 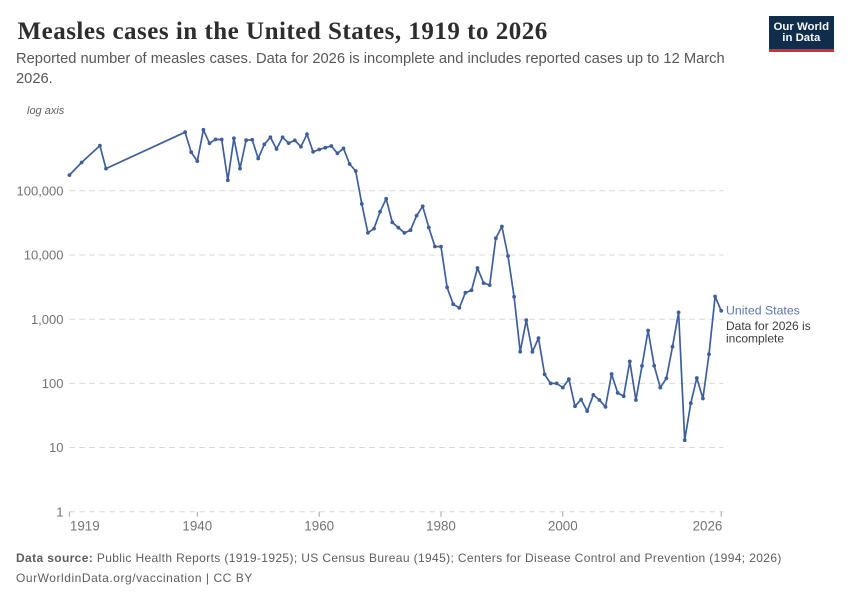 I want to click on svg-text: 100,000, so click(x=40, y=191).